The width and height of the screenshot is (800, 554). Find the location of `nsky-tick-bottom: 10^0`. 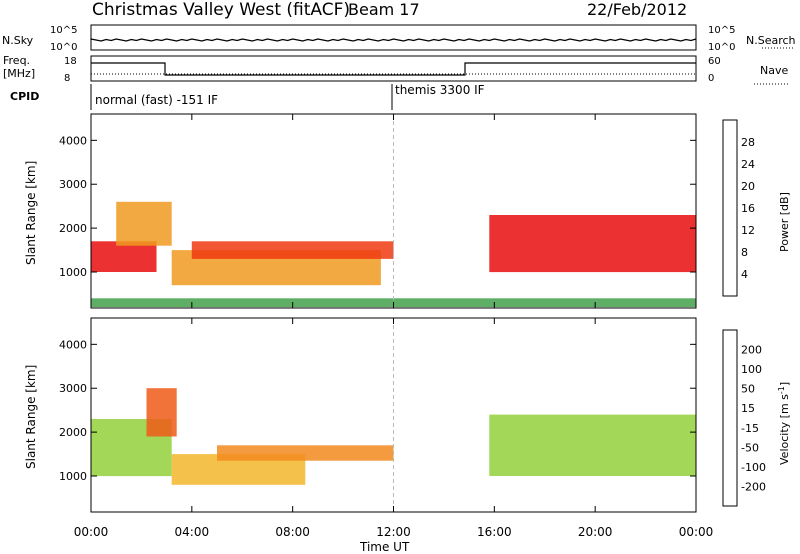

nsky-tick-bottom: 10^0 is located at coordinates (63, 47).